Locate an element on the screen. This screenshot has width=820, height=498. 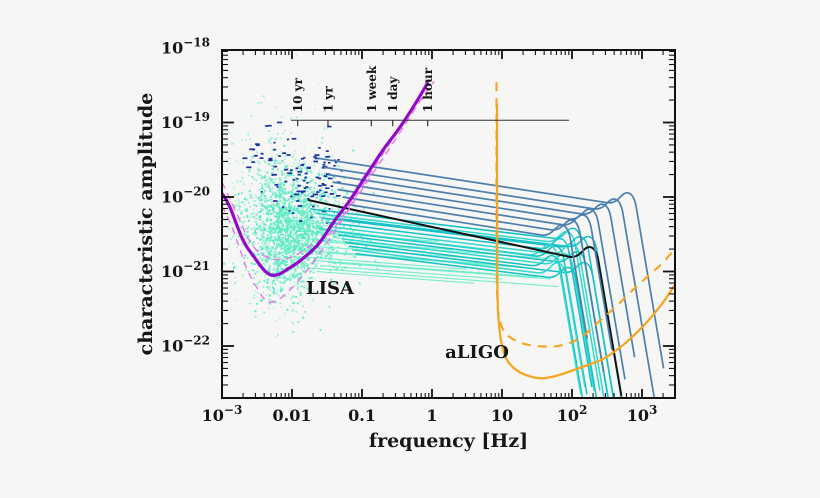
time-axis-label: 1 week is located at coordinates (372, 88).